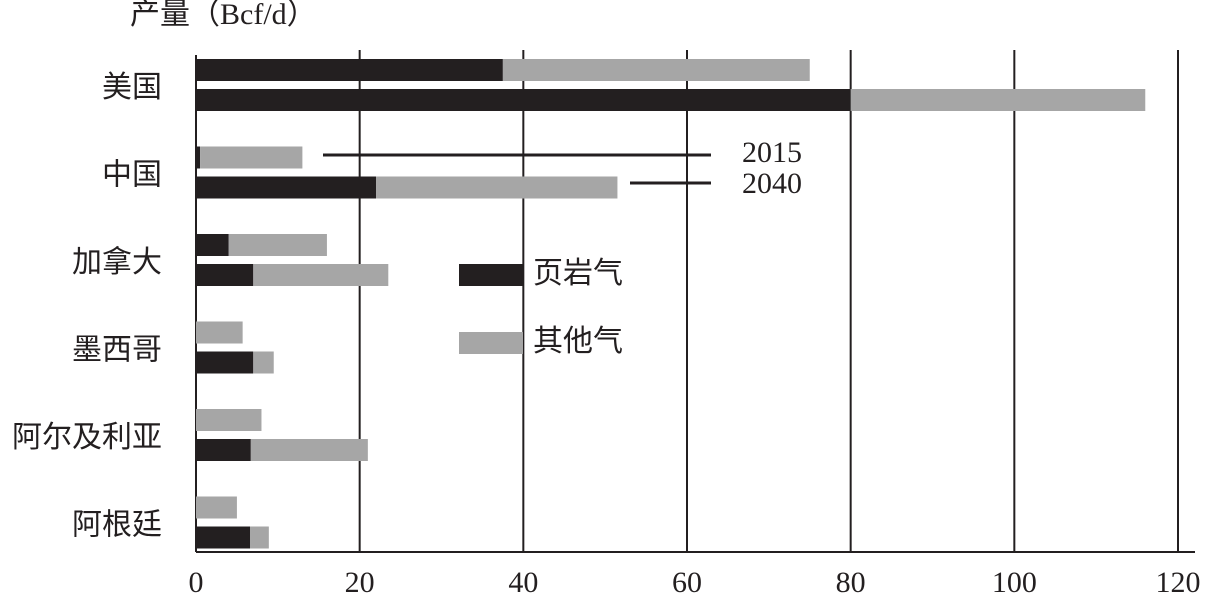  Describe the element at coordinates (687, 582) in the screenshot. I see `x-tick-label: 60` at that location.